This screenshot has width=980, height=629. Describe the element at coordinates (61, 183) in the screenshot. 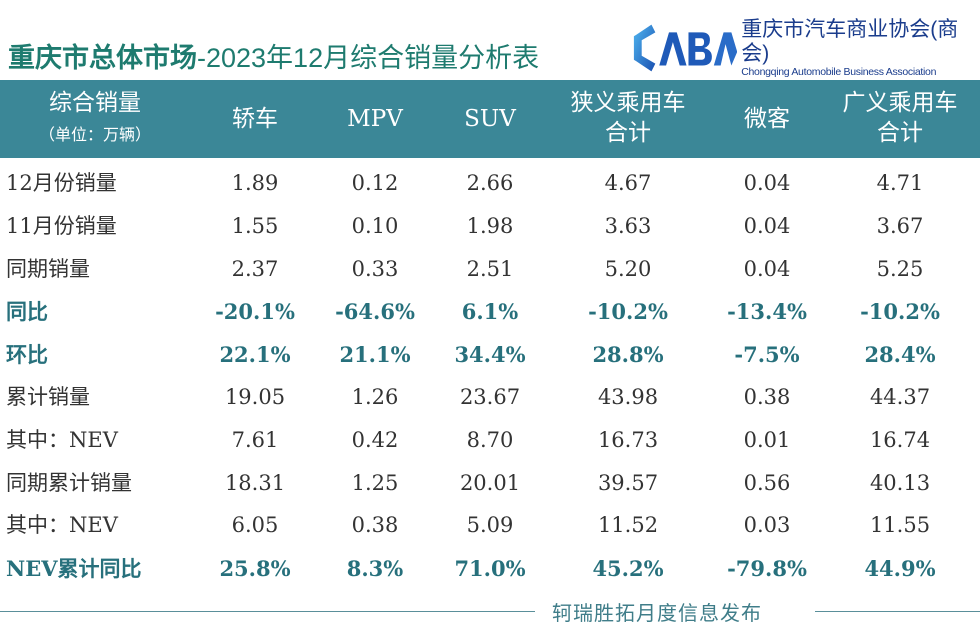

I see `row-label: 12月份销量` at that location.